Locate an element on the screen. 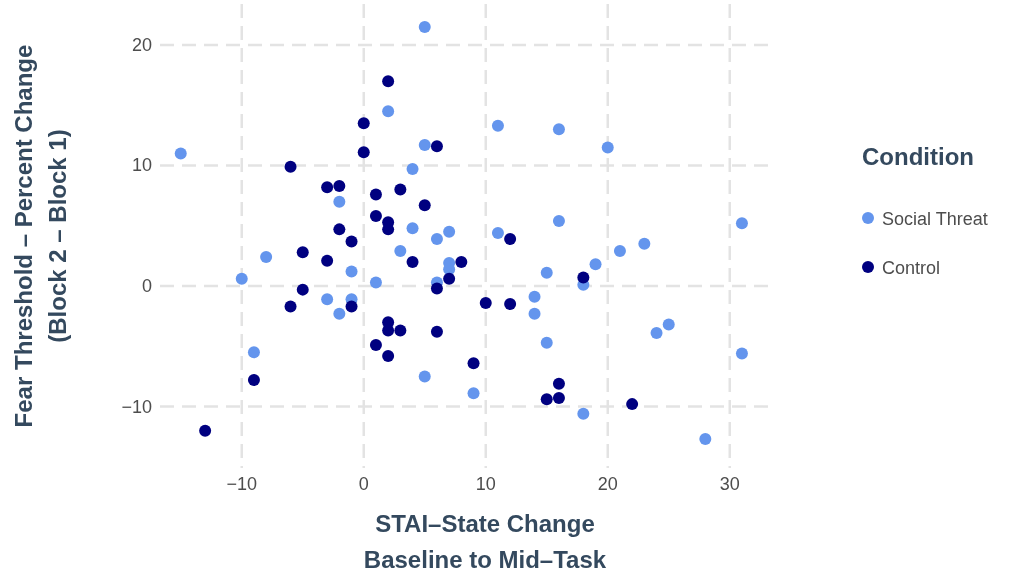  x-tick-label: −10 is located at coordinates (242, 484).